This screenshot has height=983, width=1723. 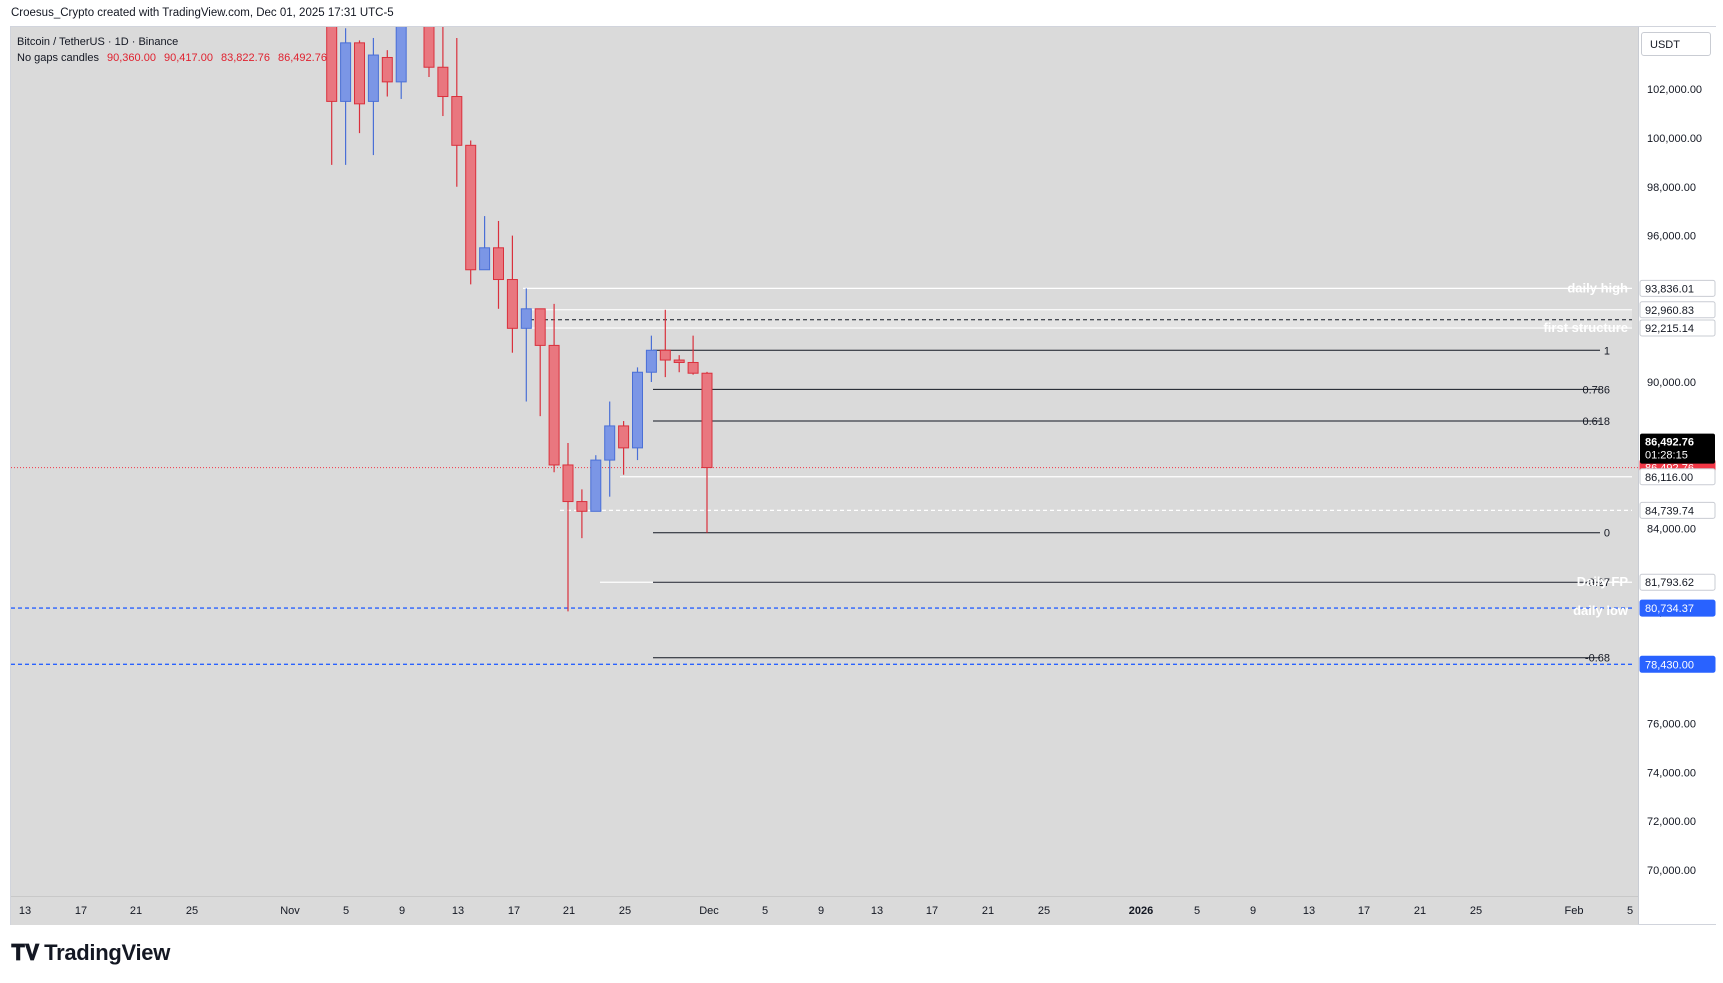 I want to click on ohlc-close: 86,492.76, so click(x=302, y=58).